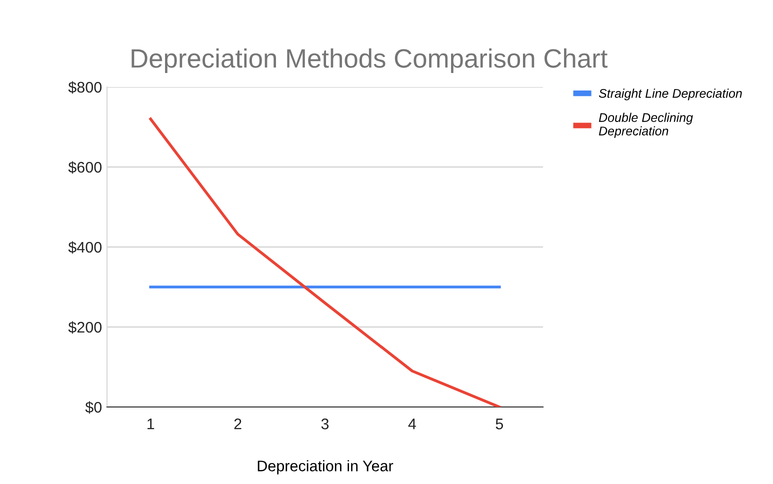 The width and height of the screenshot is (773, 484). What do you see at coordinates (93, 407) in the screenshot?
I see `y-tick-label: $0` at bounding box center [93, 407].